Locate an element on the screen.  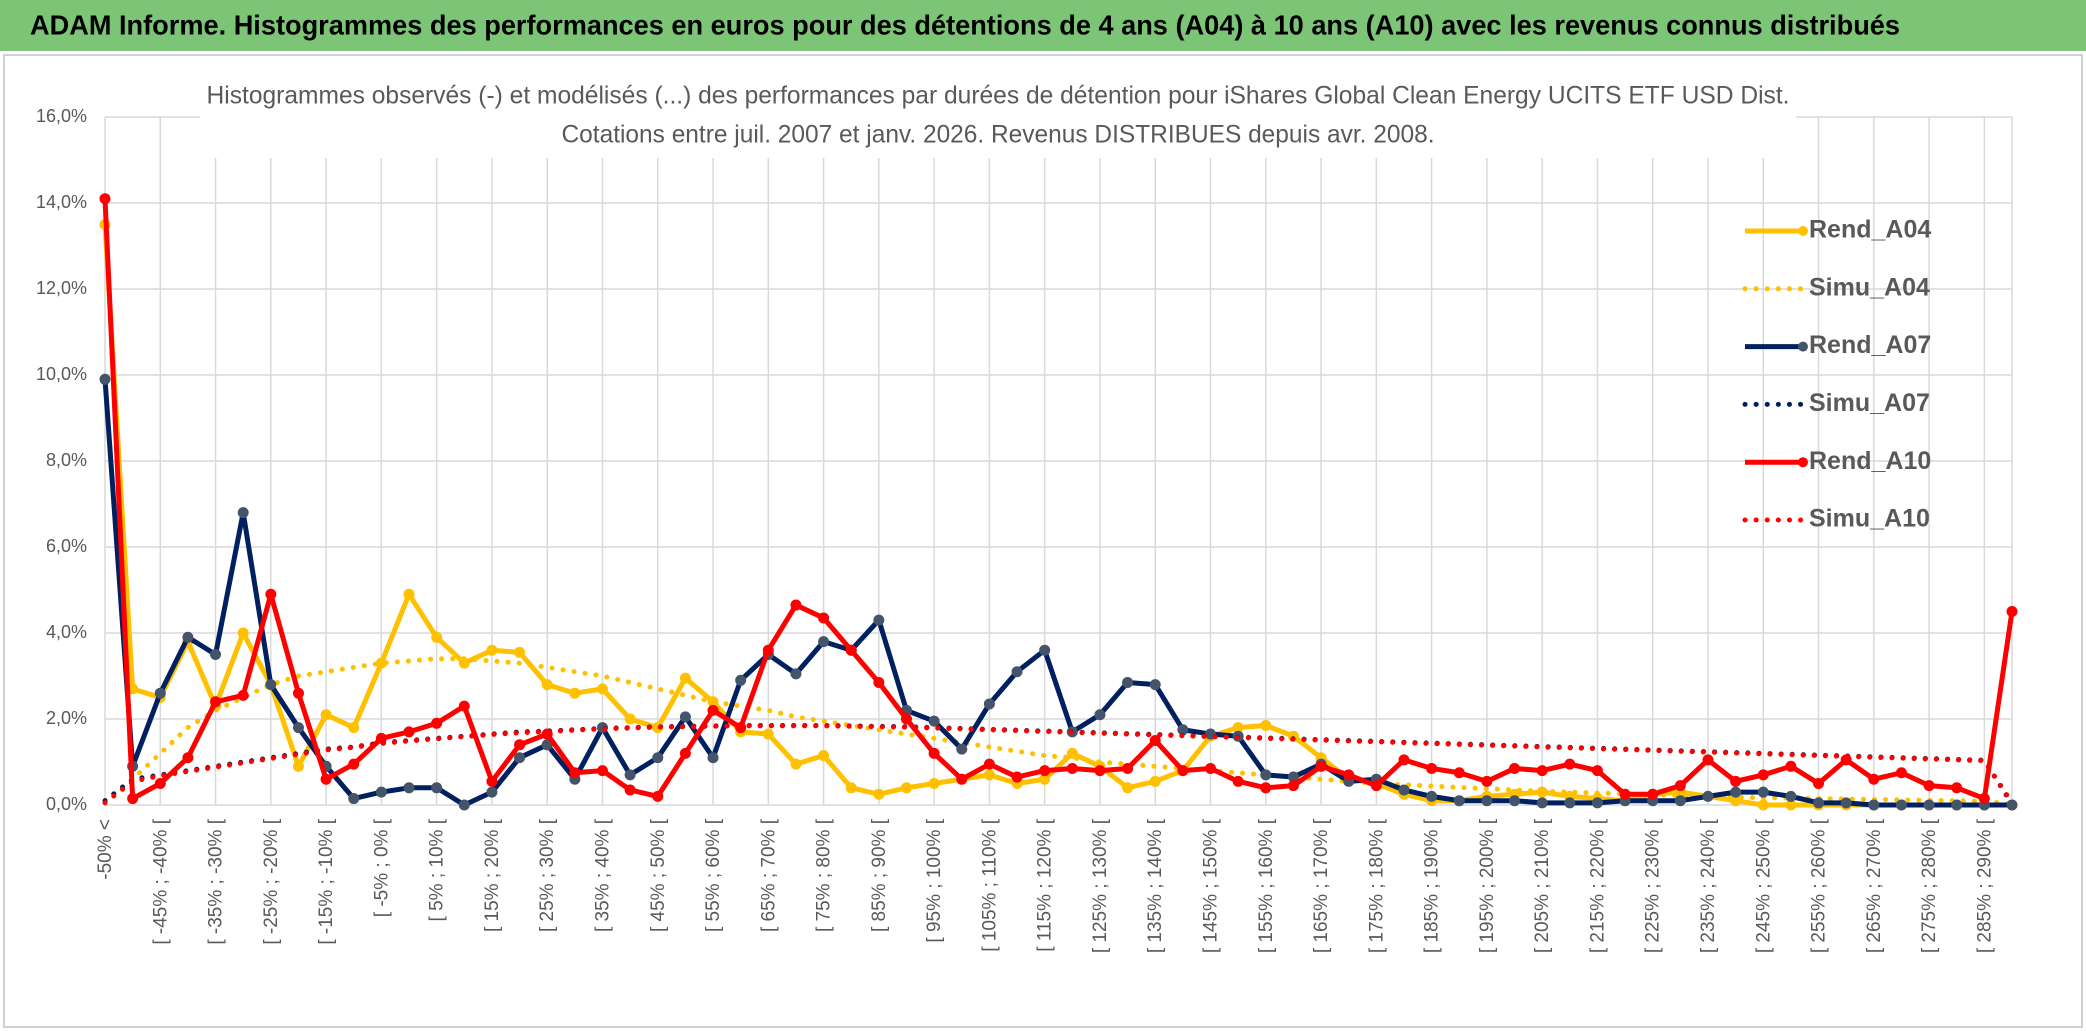
x-tick-label: [ -15% ; -10% [ is located at coordinates (326, 881).